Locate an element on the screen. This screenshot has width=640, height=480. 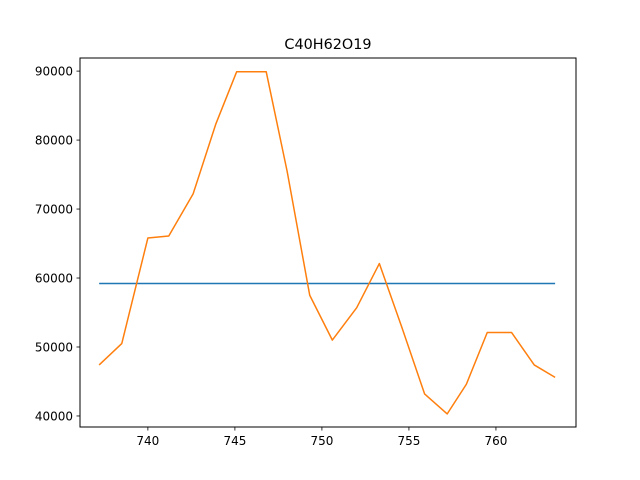
y-tick-label: 60000 is located at coordinates (54, 278).